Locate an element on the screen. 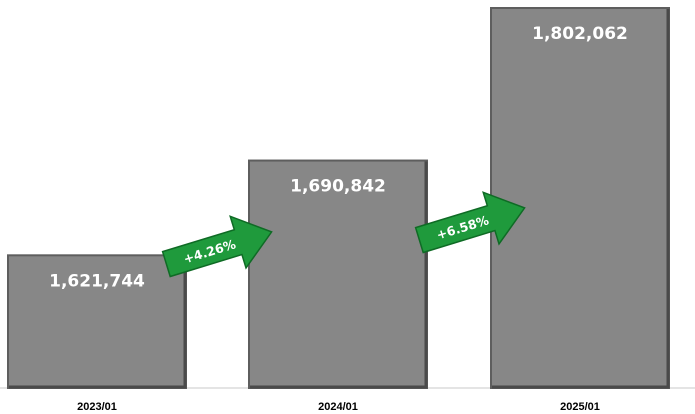 This screenshot has height=414, width=695. bar-bevel is located at coordinates (98, 322).